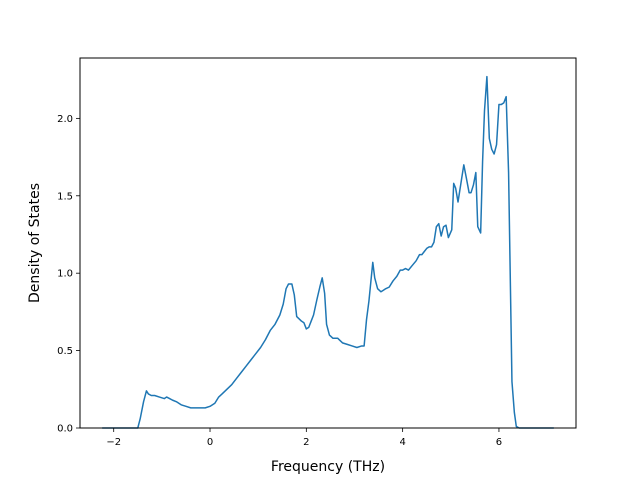 This screenshot has height=480, width=640. What do you see at coordinates (499, 442) in the screenshot?
I see `x-tick-label: 6` at bounding box center [499, 442].